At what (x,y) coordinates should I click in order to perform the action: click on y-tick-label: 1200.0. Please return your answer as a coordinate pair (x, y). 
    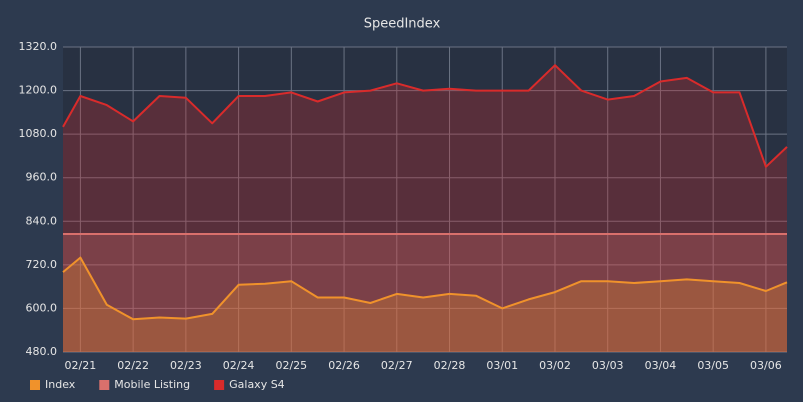
    Looking at the image, I should click on (38, 90).